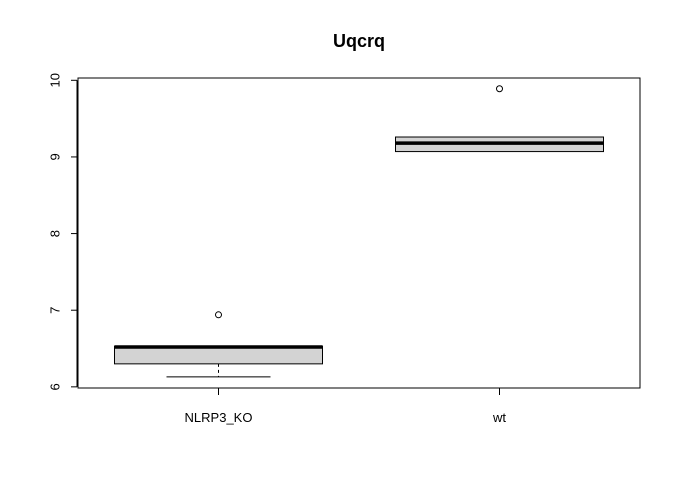 Image resolution: width=681 pixels, height=486 pixels. I want to click on box, so click(218, 355).